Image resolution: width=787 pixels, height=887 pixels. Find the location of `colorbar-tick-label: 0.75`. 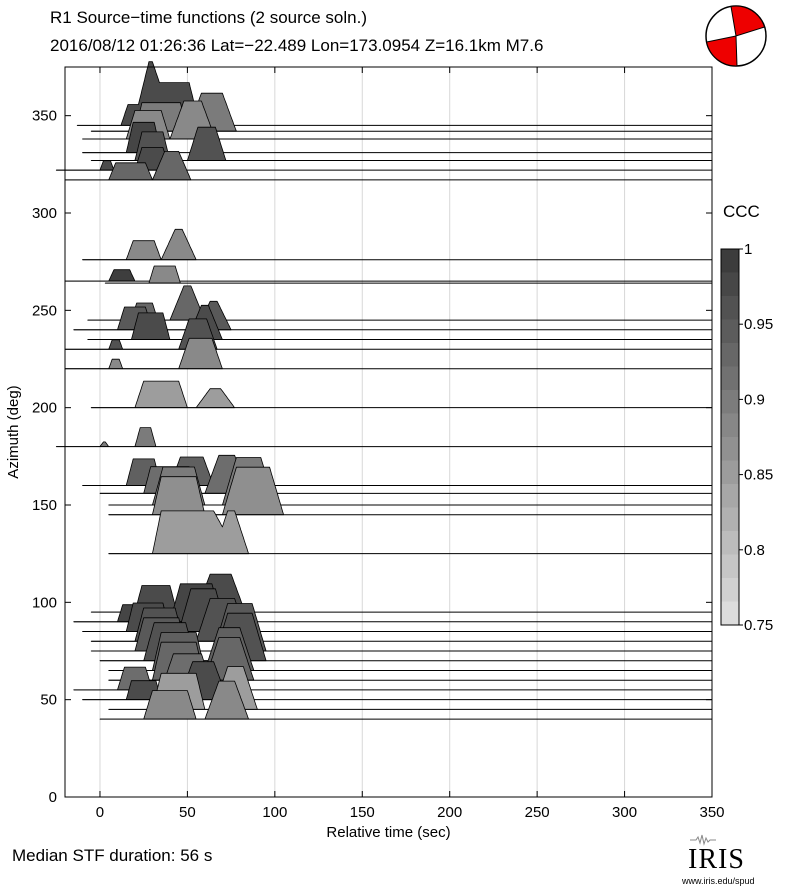

colorbar-tick-label: 0.75 is located at coordinates (758, 625).